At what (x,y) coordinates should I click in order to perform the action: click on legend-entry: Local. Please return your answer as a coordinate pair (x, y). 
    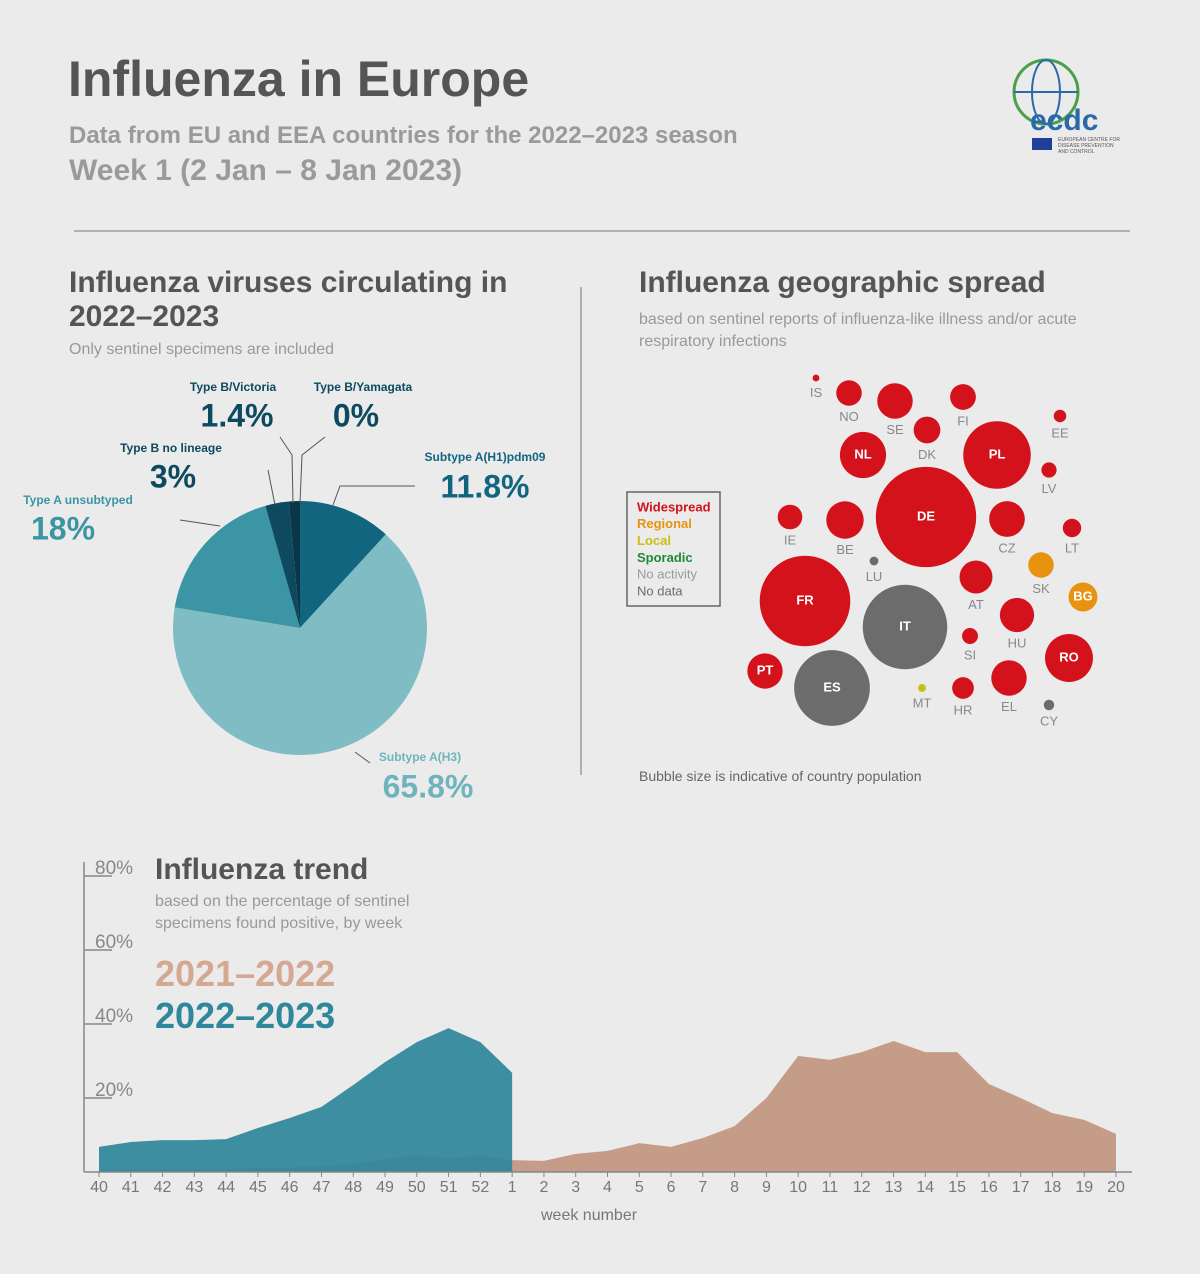
    Looking at the image, I should click on (654, 540).